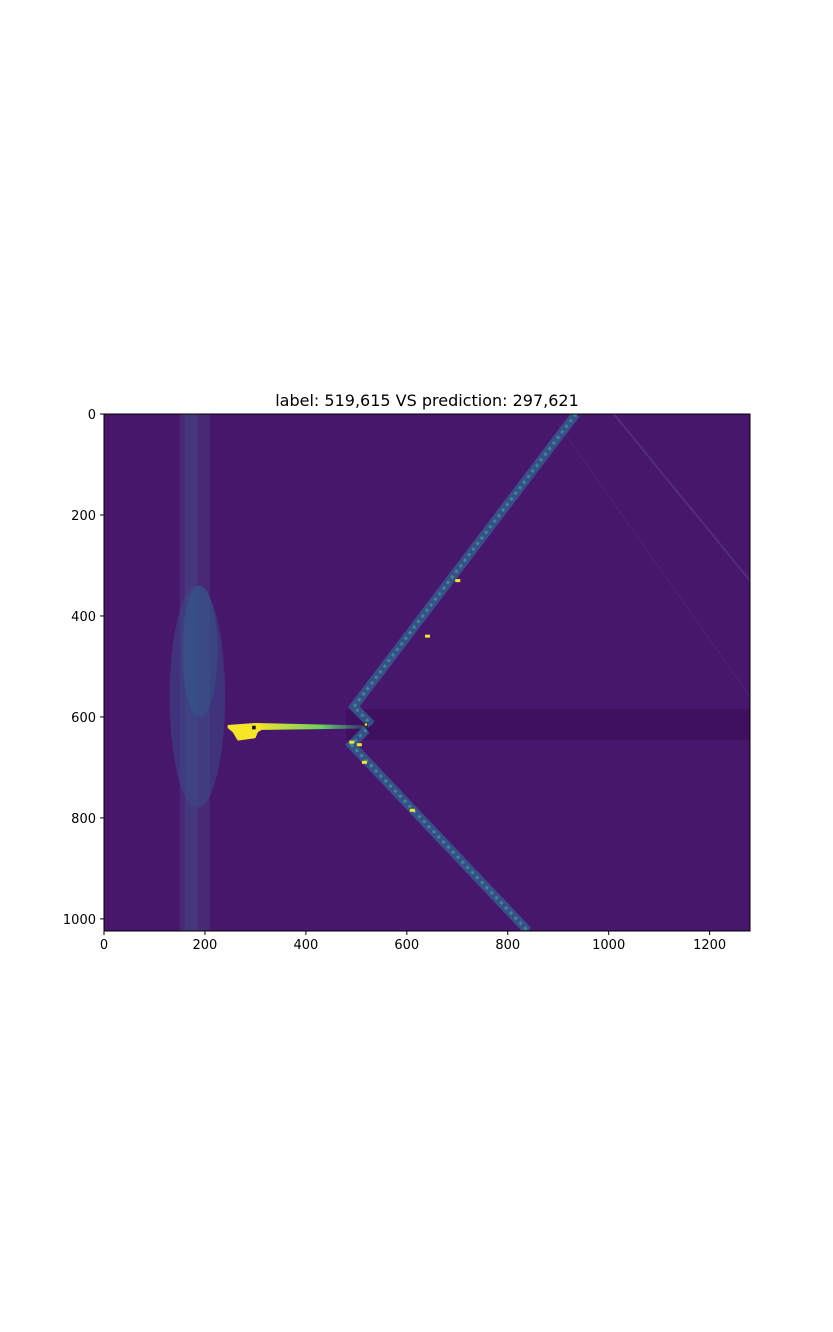 This screenshot has width=833, height=1332. What do you see at coordinates (427, 400) in the screenshot?
I see `chart-title: label: 519,615 VS prediction: 297,621` at bounding box center [427, 400].